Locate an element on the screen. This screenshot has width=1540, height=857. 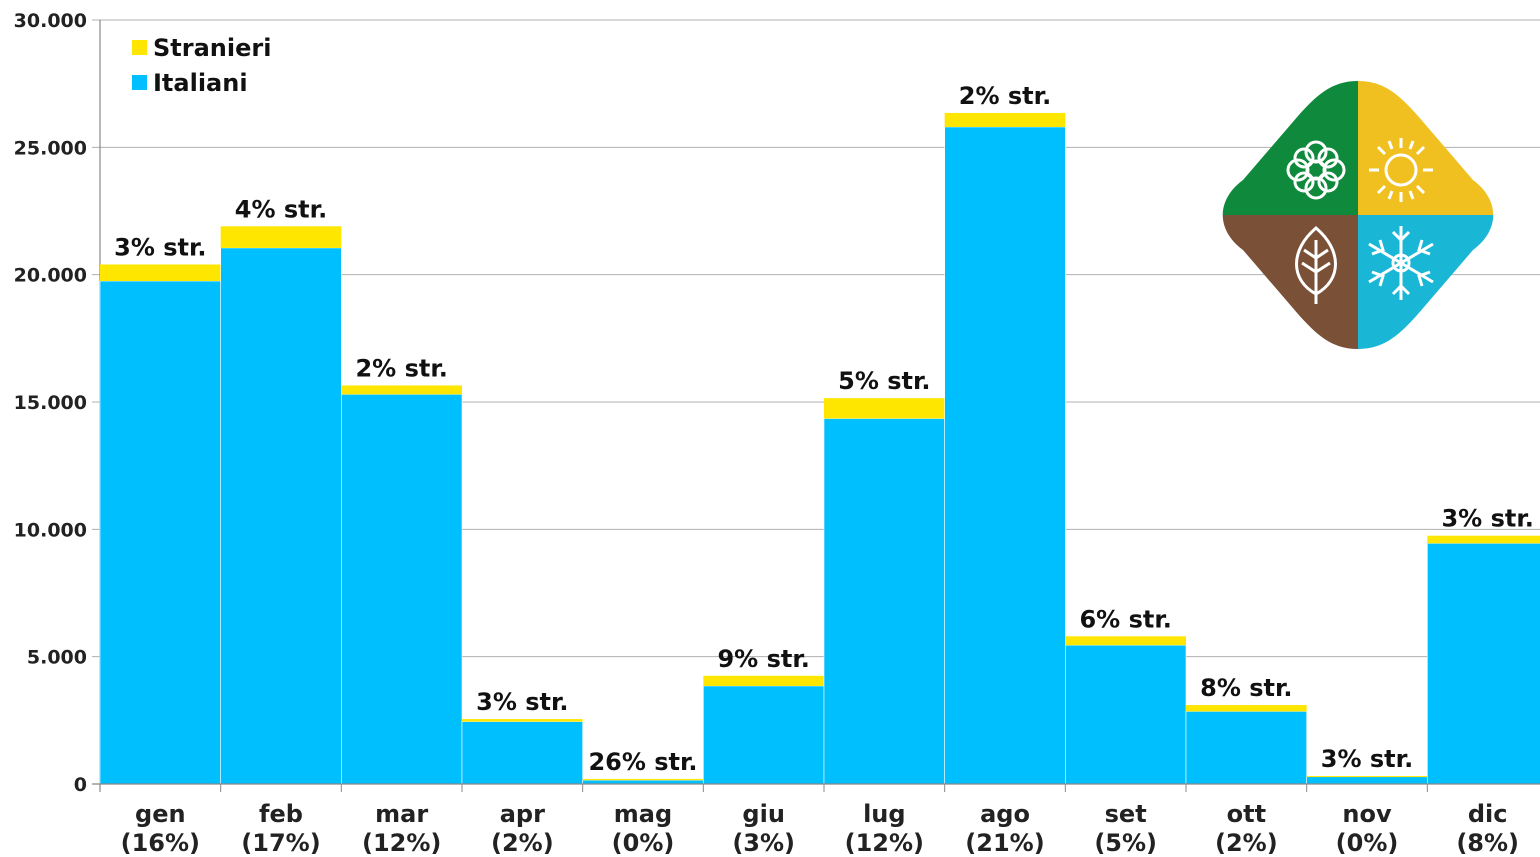
x-tick-share: (17%) is located at coordinates (280, 843).